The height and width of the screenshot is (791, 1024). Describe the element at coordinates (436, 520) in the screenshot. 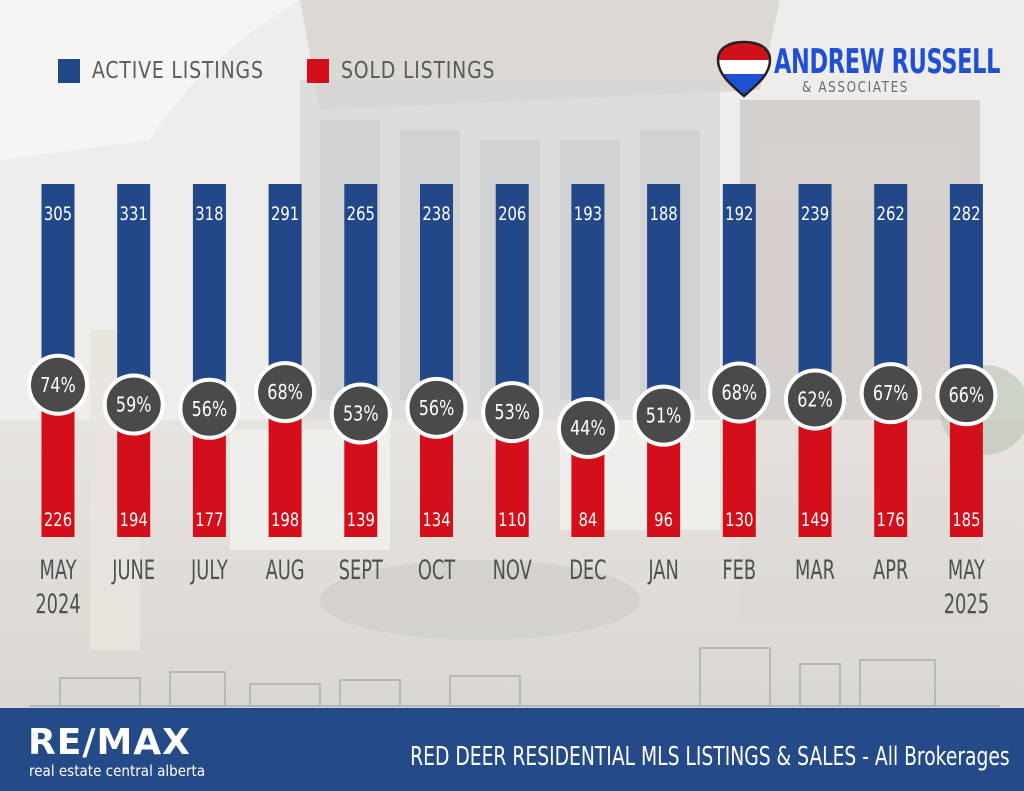

I see `sold-value-label: 134` at that location.